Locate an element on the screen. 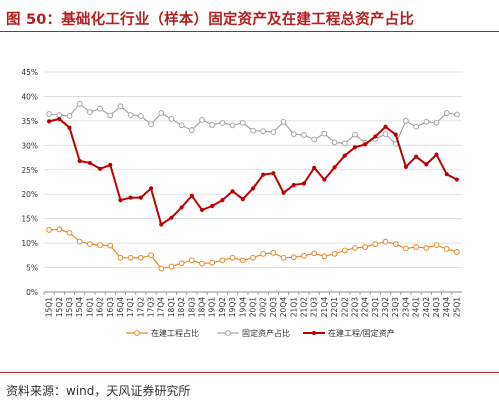 The width and height of the screenshot is (499, 404). x-tick-label: 16Q1 is located at coordinates (89, 307).